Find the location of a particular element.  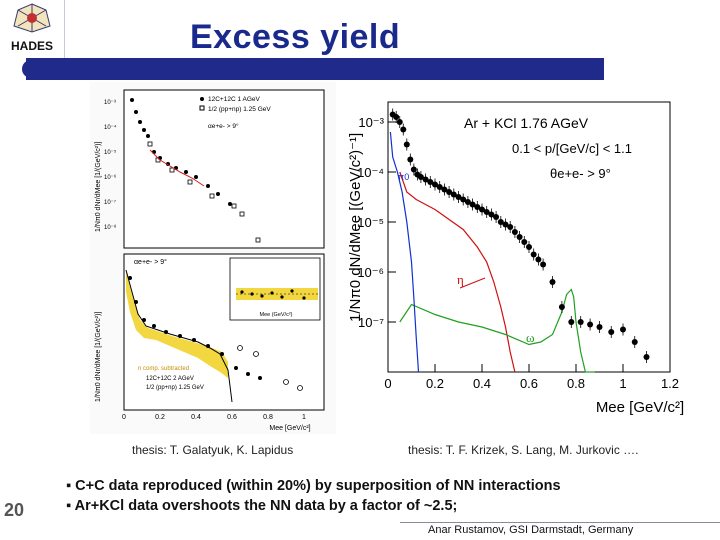

x-tick-label: 1.2 is located at coordinates (670, 383).